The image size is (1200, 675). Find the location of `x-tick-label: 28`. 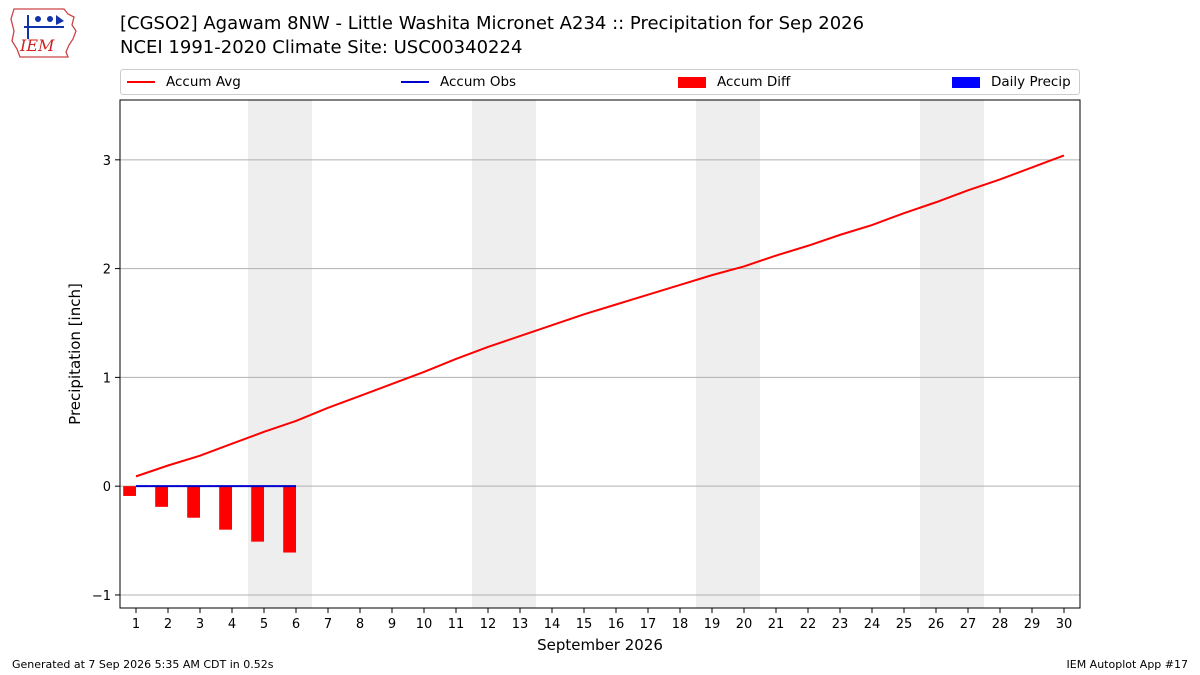

x-tick-label: 28 is located at coordinates (1000, 624).